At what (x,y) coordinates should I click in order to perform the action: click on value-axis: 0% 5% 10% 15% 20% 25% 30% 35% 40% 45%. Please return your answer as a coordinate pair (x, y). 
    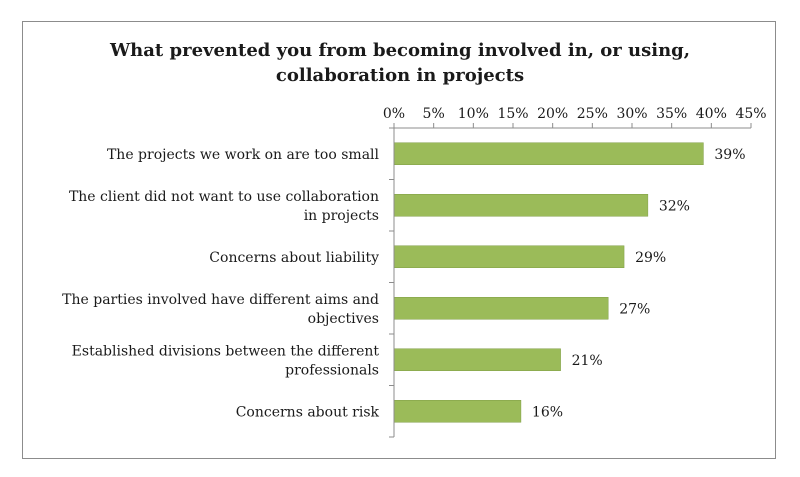
    Looking at the image, I should click on (575, 117).